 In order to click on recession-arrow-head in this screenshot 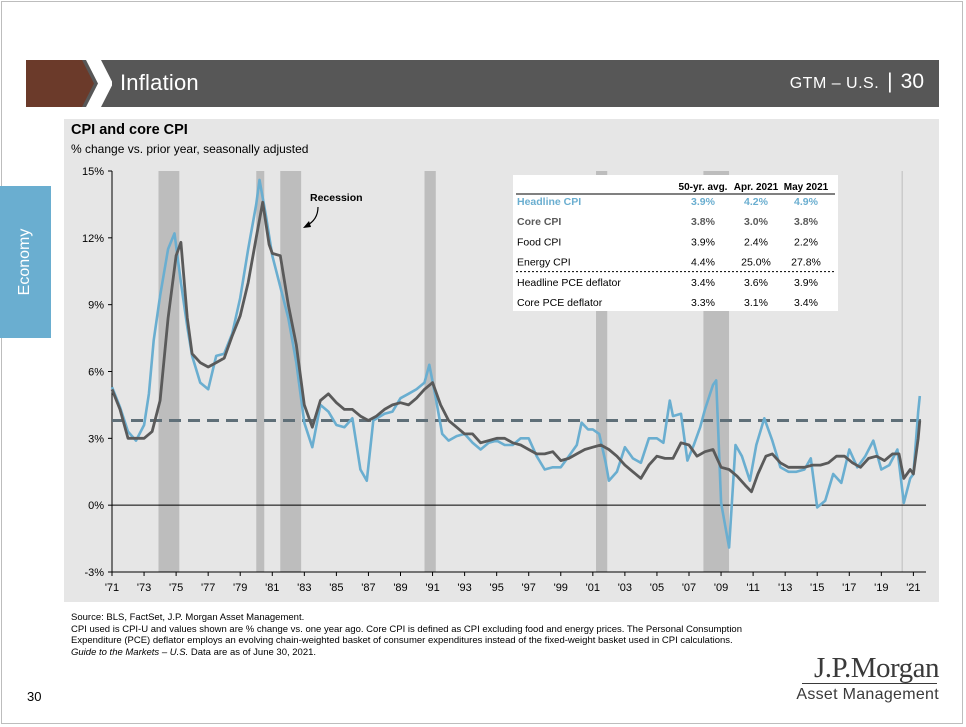, I will do `click(307, 224)`.